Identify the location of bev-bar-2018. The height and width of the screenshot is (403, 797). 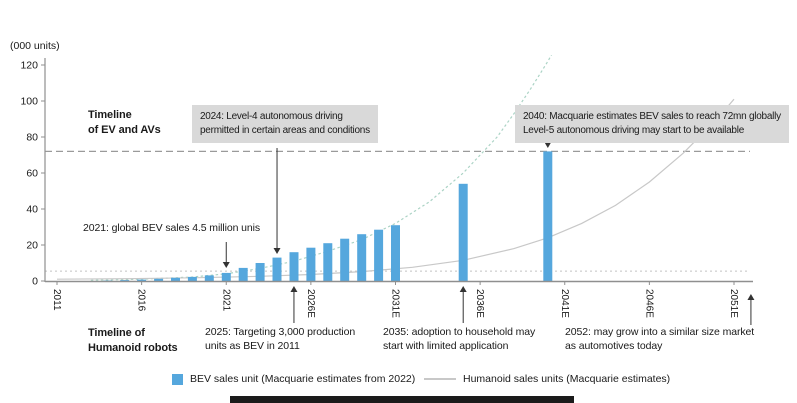
(175, 279).